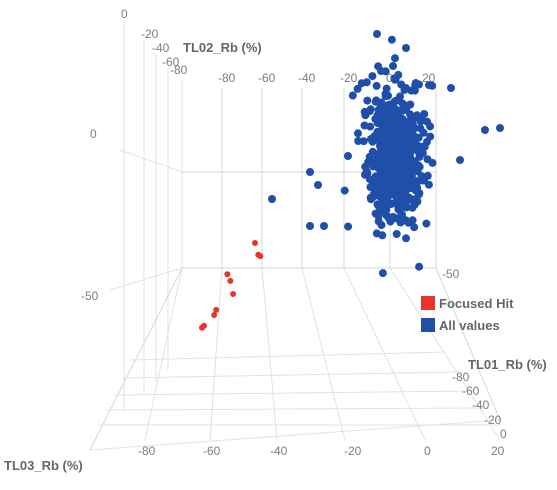 The image size is (557, 490). I want to click on floor-y-tick-minus80: -80, so click(461, 377).